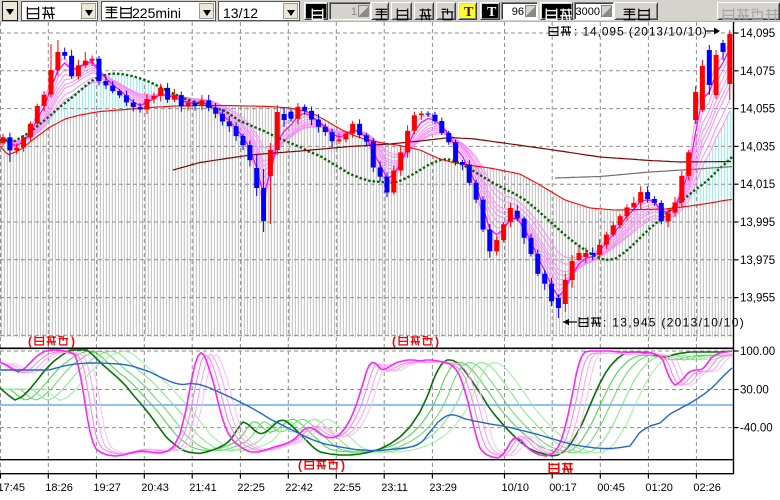 The image size is (780, 500). I want to click on svg-text:: 13,945 (2013/10/10): : 13,945 (2013/10/10), so click(674, 323).